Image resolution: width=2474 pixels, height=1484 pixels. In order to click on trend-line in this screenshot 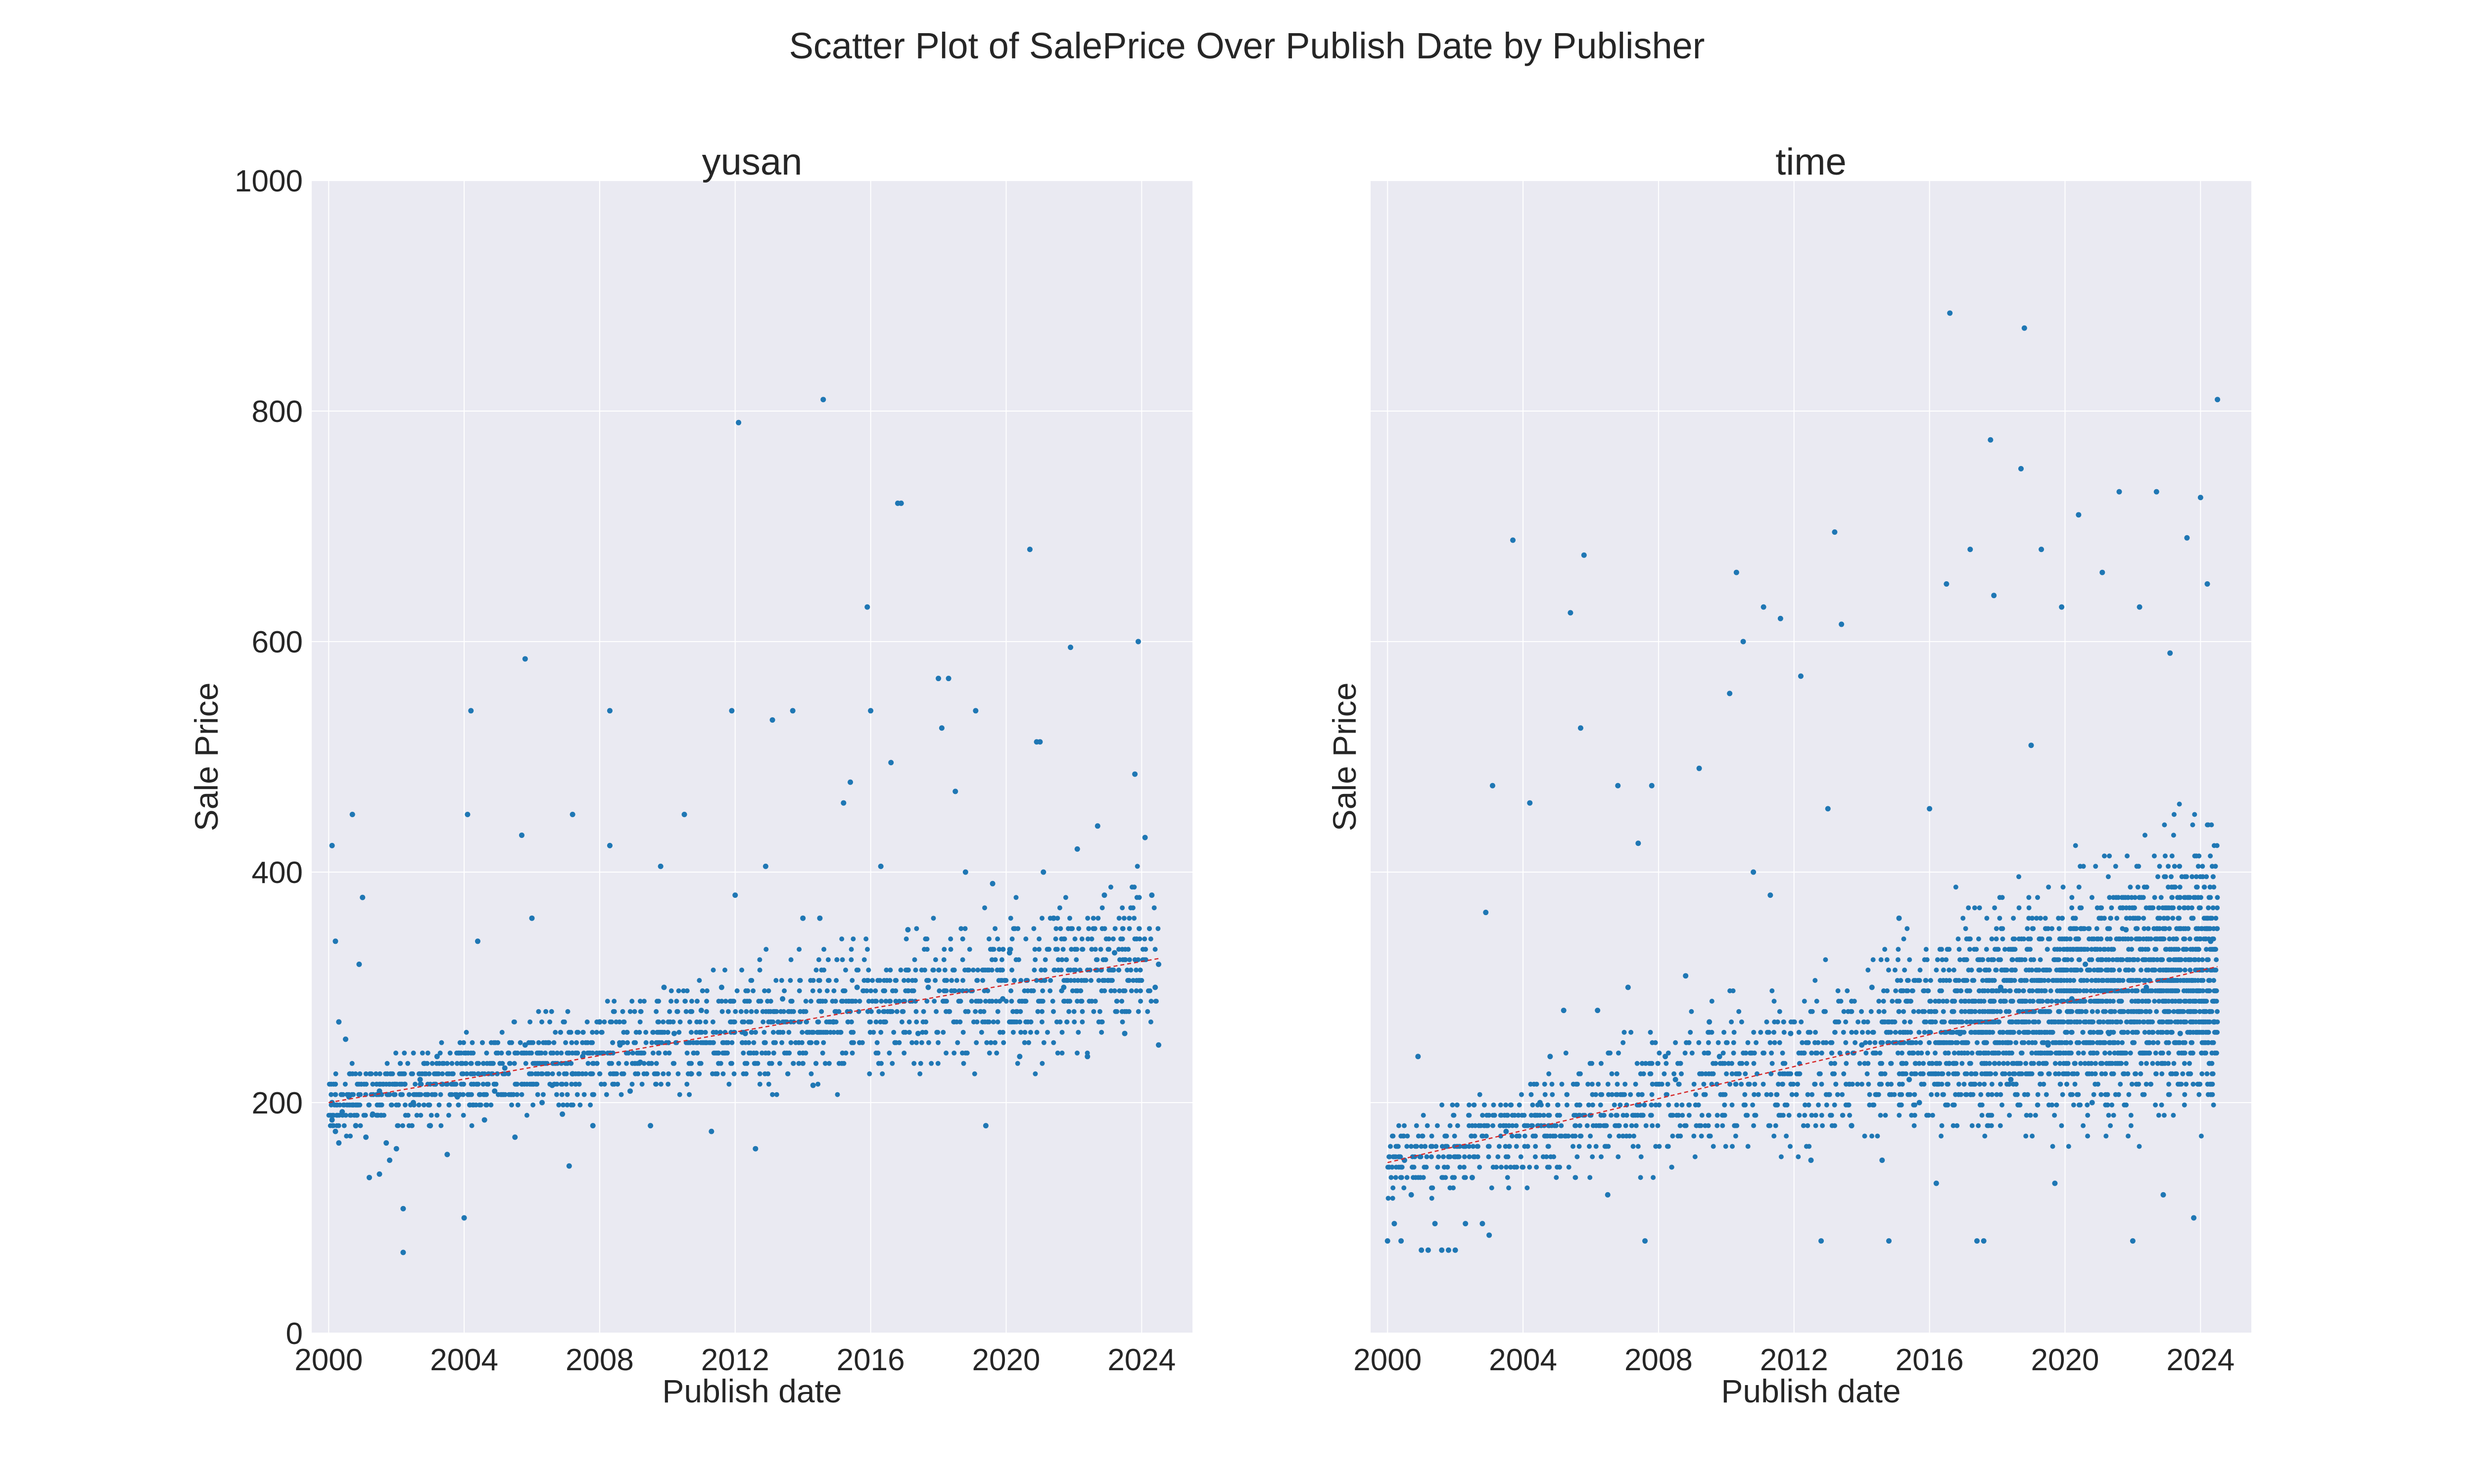, I will do `click(744, 1031)`.